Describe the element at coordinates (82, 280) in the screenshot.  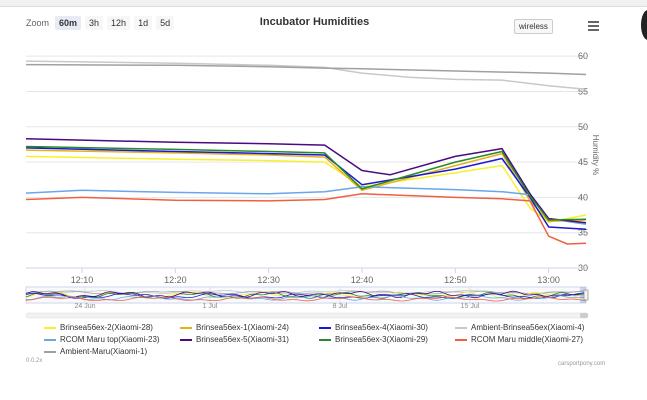
I see `x-tick-label: 12:10` at that location.